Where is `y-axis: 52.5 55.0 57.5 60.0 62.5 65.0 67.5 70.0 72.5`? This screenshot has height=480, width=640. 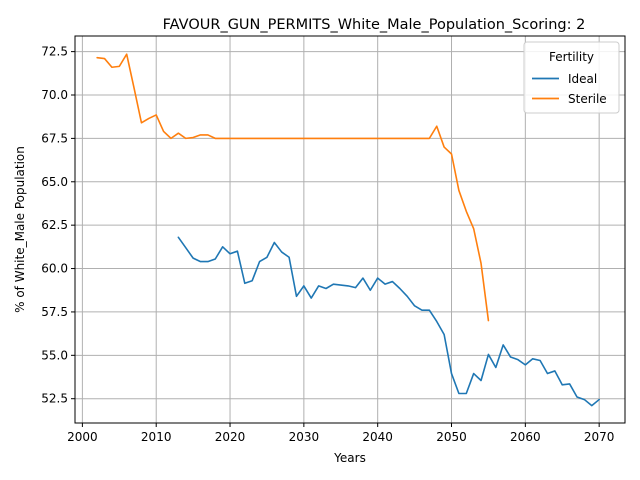 y-axis: 52.5 55.0 57.5 60.0 62.5 65.0 67.5 70.0 72.5 is located at coordinates (58, 225).